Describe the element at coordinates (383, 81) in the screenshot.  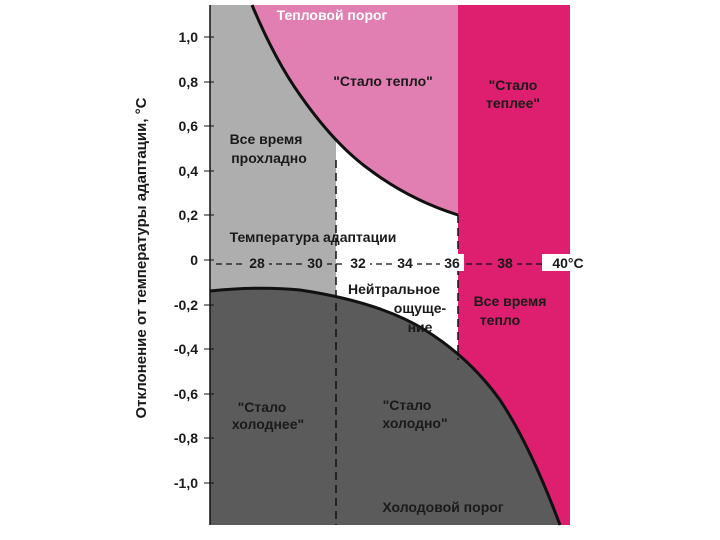
I see `became-warm-label: "Стало тепло"` at that location.